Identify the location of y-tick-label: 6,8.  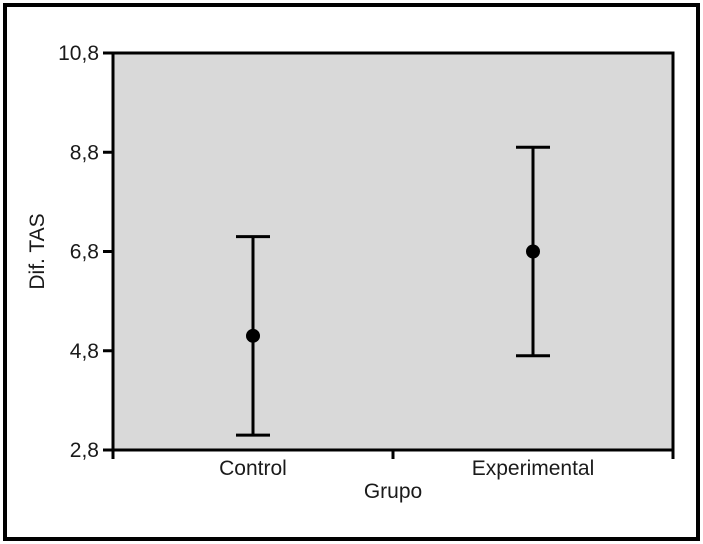
(84, 252).